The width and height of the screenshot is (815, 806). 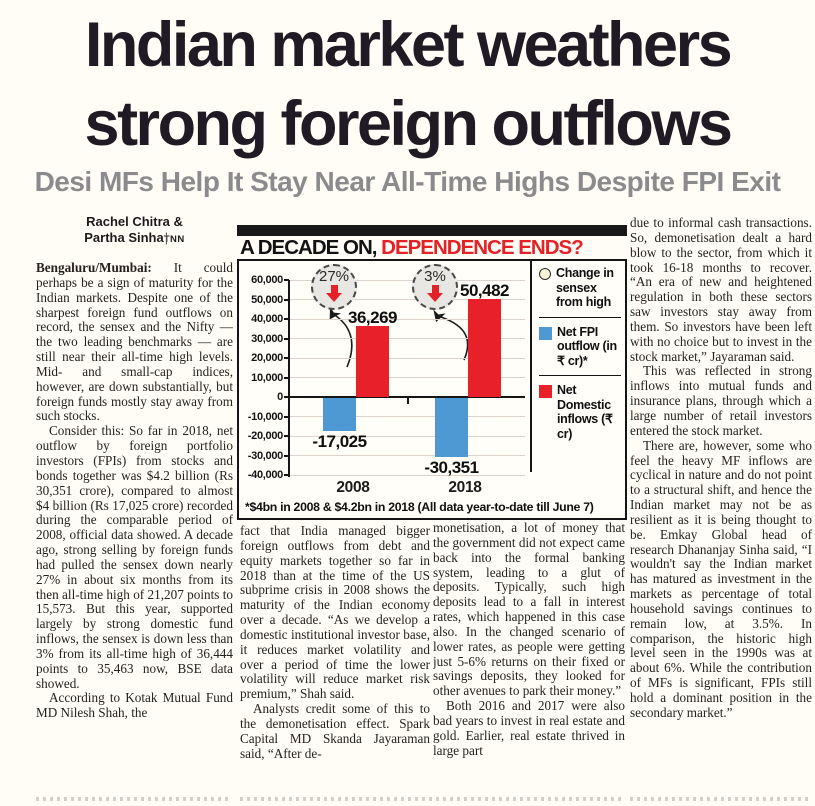 What do you see at coordinates (267, 280) in the screenshot?
I see `y-axis-tick-label: 60,000` at bounding box center [267, 280].